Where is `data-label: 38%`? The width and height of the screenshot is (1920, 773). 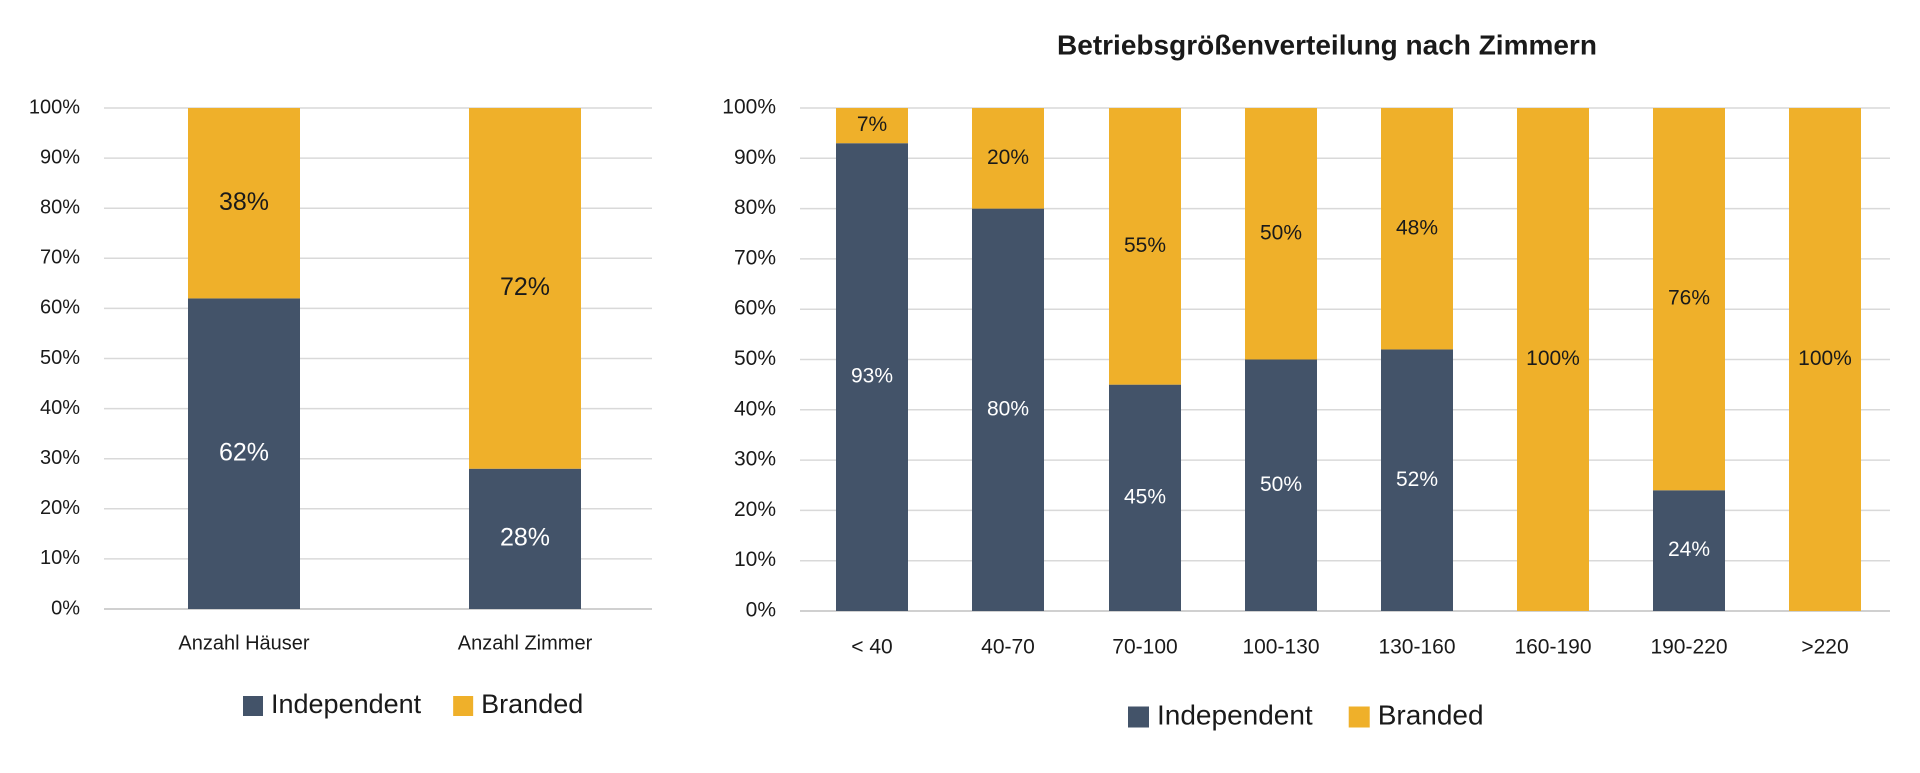
data-label: 38% is located at coordinates (244, 202).